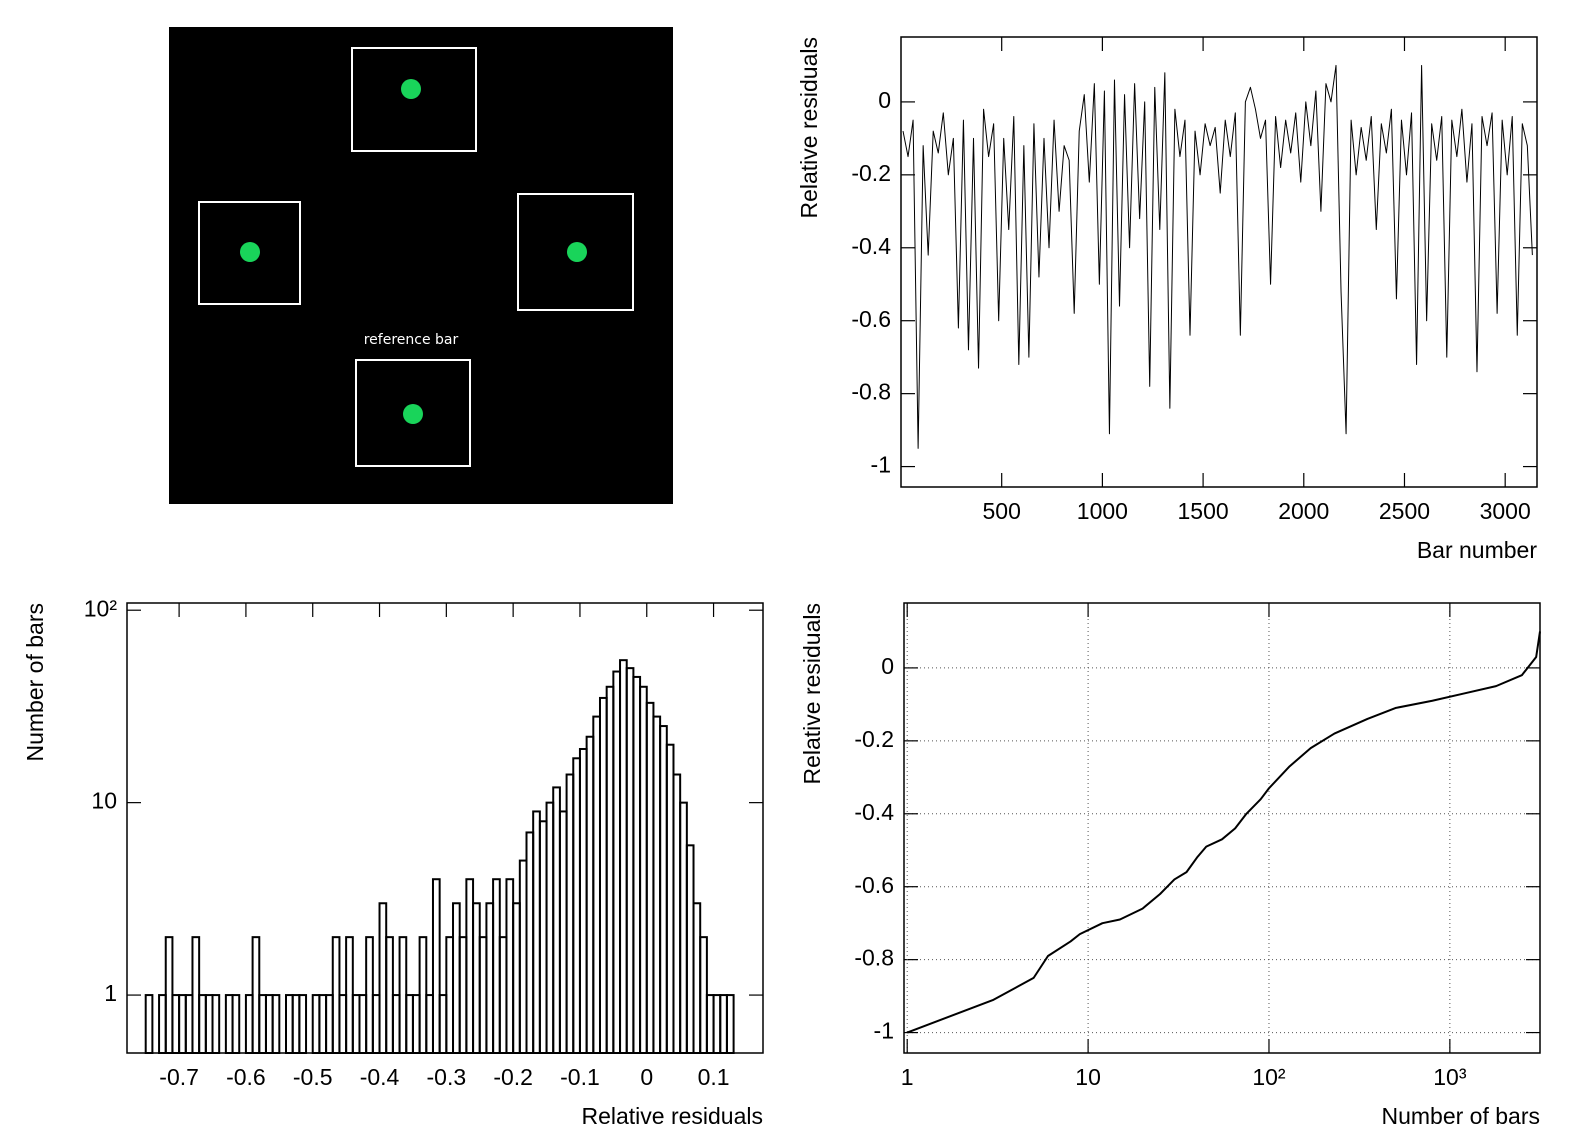  I want to click on x-tick-label: 1, so click(907, 1077).